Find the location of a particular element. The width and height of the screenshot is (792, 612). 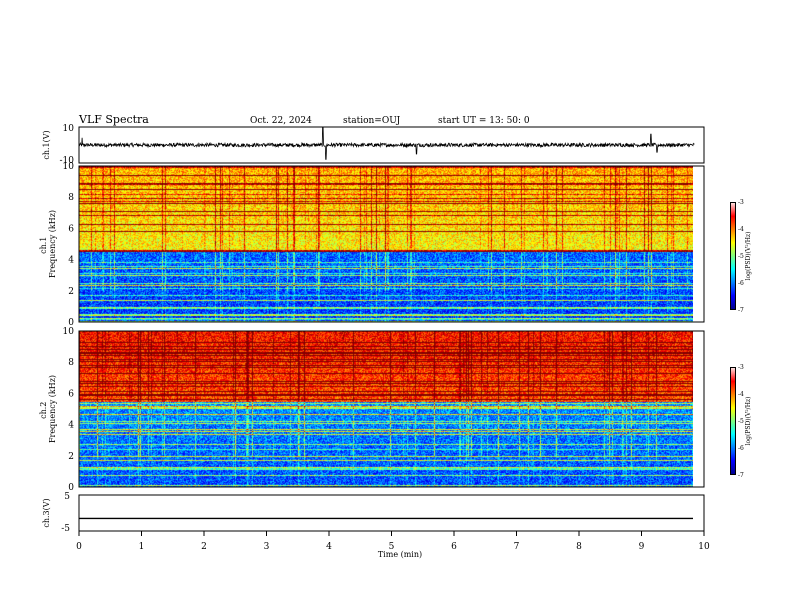

ch1-spectrogram-ylabel: ch.1 Frequency (kHz) is located at coordinates (48, 244).